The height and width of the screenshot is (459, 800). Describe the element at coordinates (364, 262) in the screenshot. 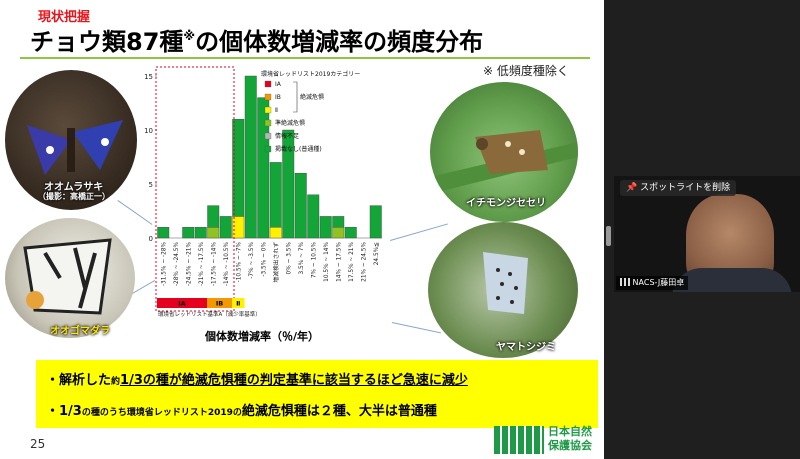

I see `x-tick-label: 21% ~ 24.5%` at that location.